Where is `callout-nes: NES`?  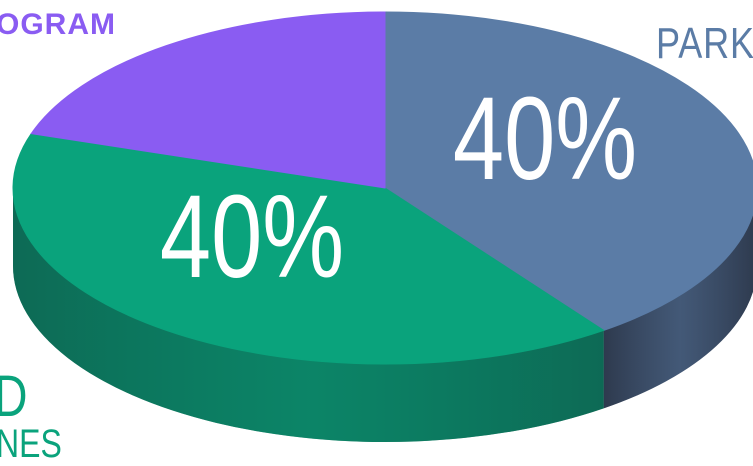 callout-nes: NES is located at coordinates (31, 444).